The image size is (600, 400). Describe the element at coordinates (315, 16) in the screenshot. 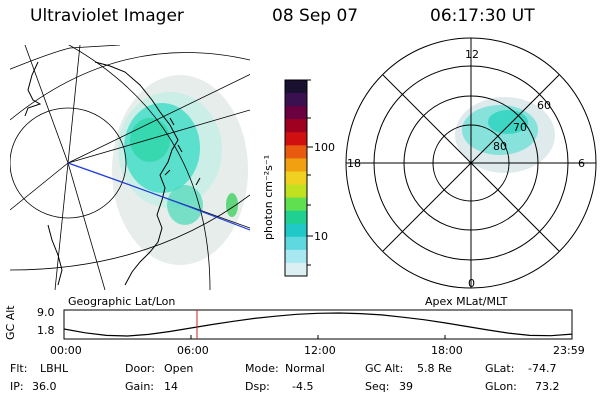

I see `date-label: 08 Sep 07` at that location.